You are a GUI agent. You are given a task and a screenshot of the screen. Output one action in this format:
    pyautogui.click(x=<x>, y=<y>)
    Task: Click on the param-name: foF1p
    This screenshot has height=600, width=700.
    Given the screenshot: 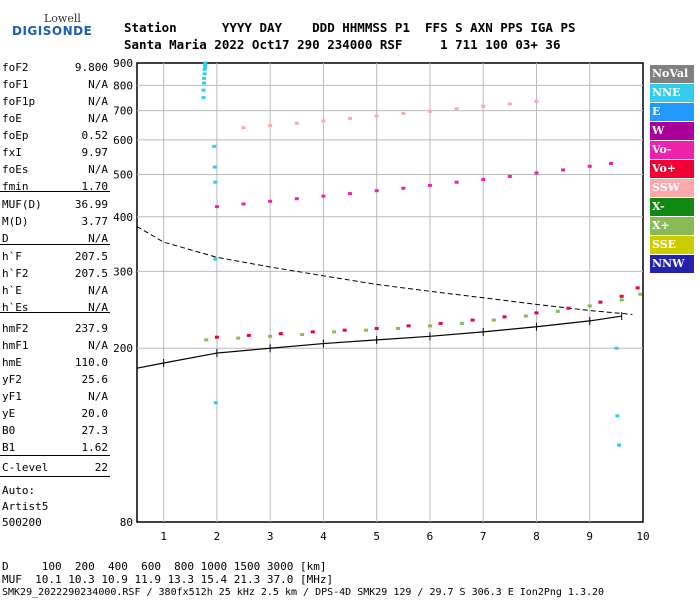 What is the action you would take?
    pyautogui.click(x=19, y=101)
    